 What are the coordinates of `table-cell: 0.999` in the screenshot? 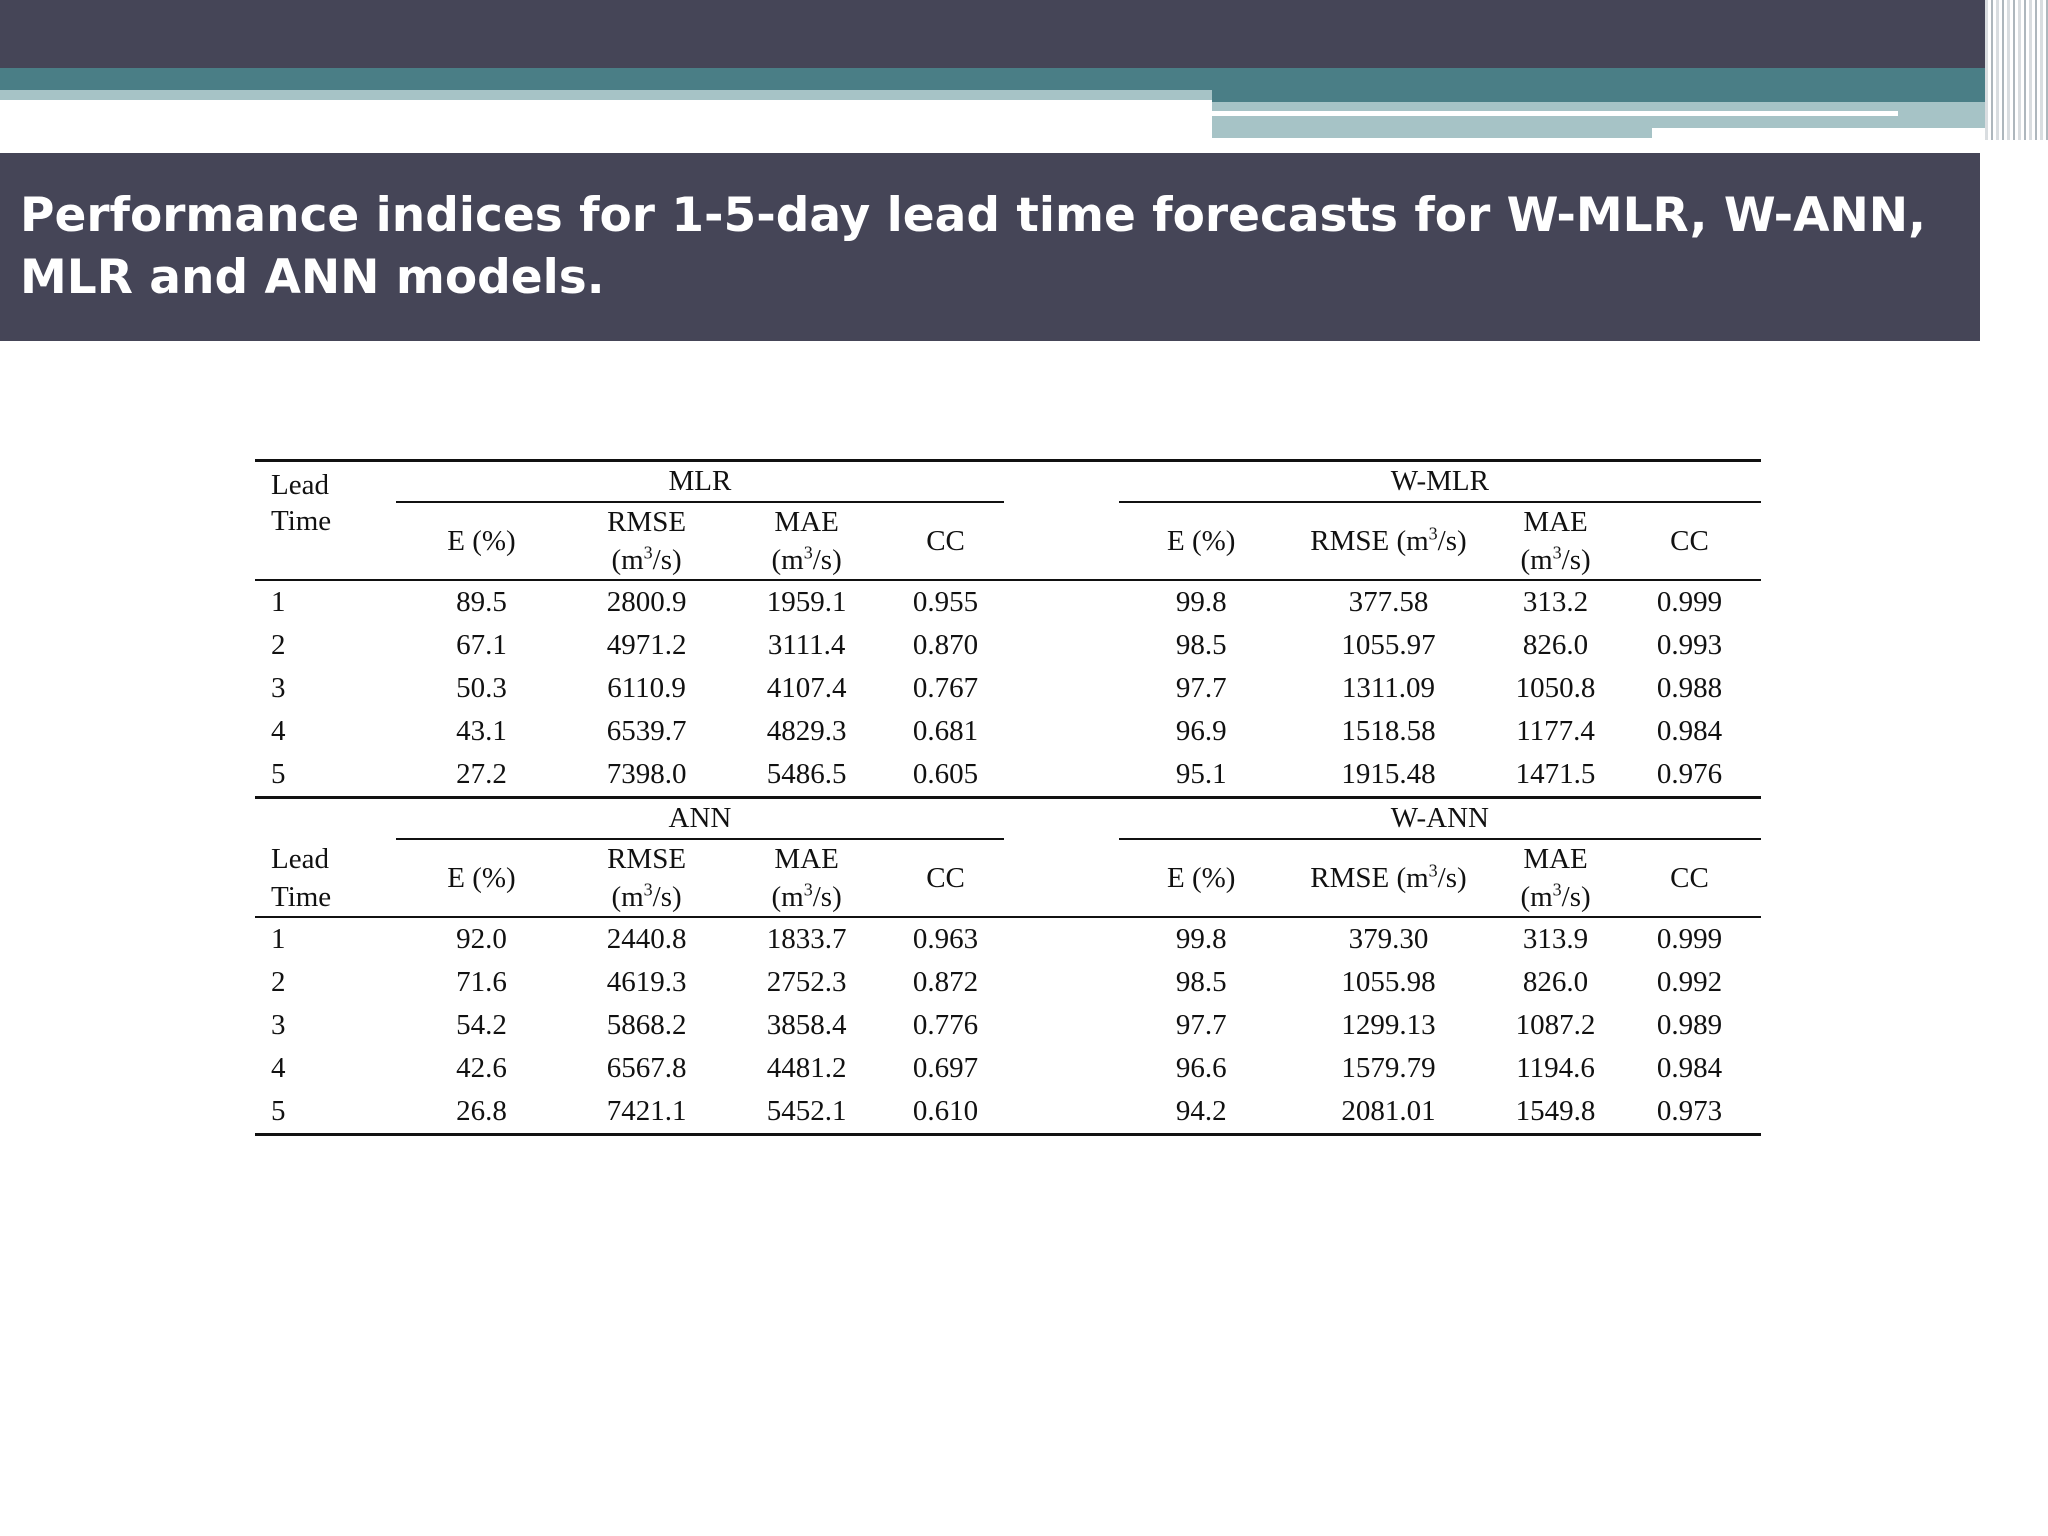 It's located at (1689, 602).